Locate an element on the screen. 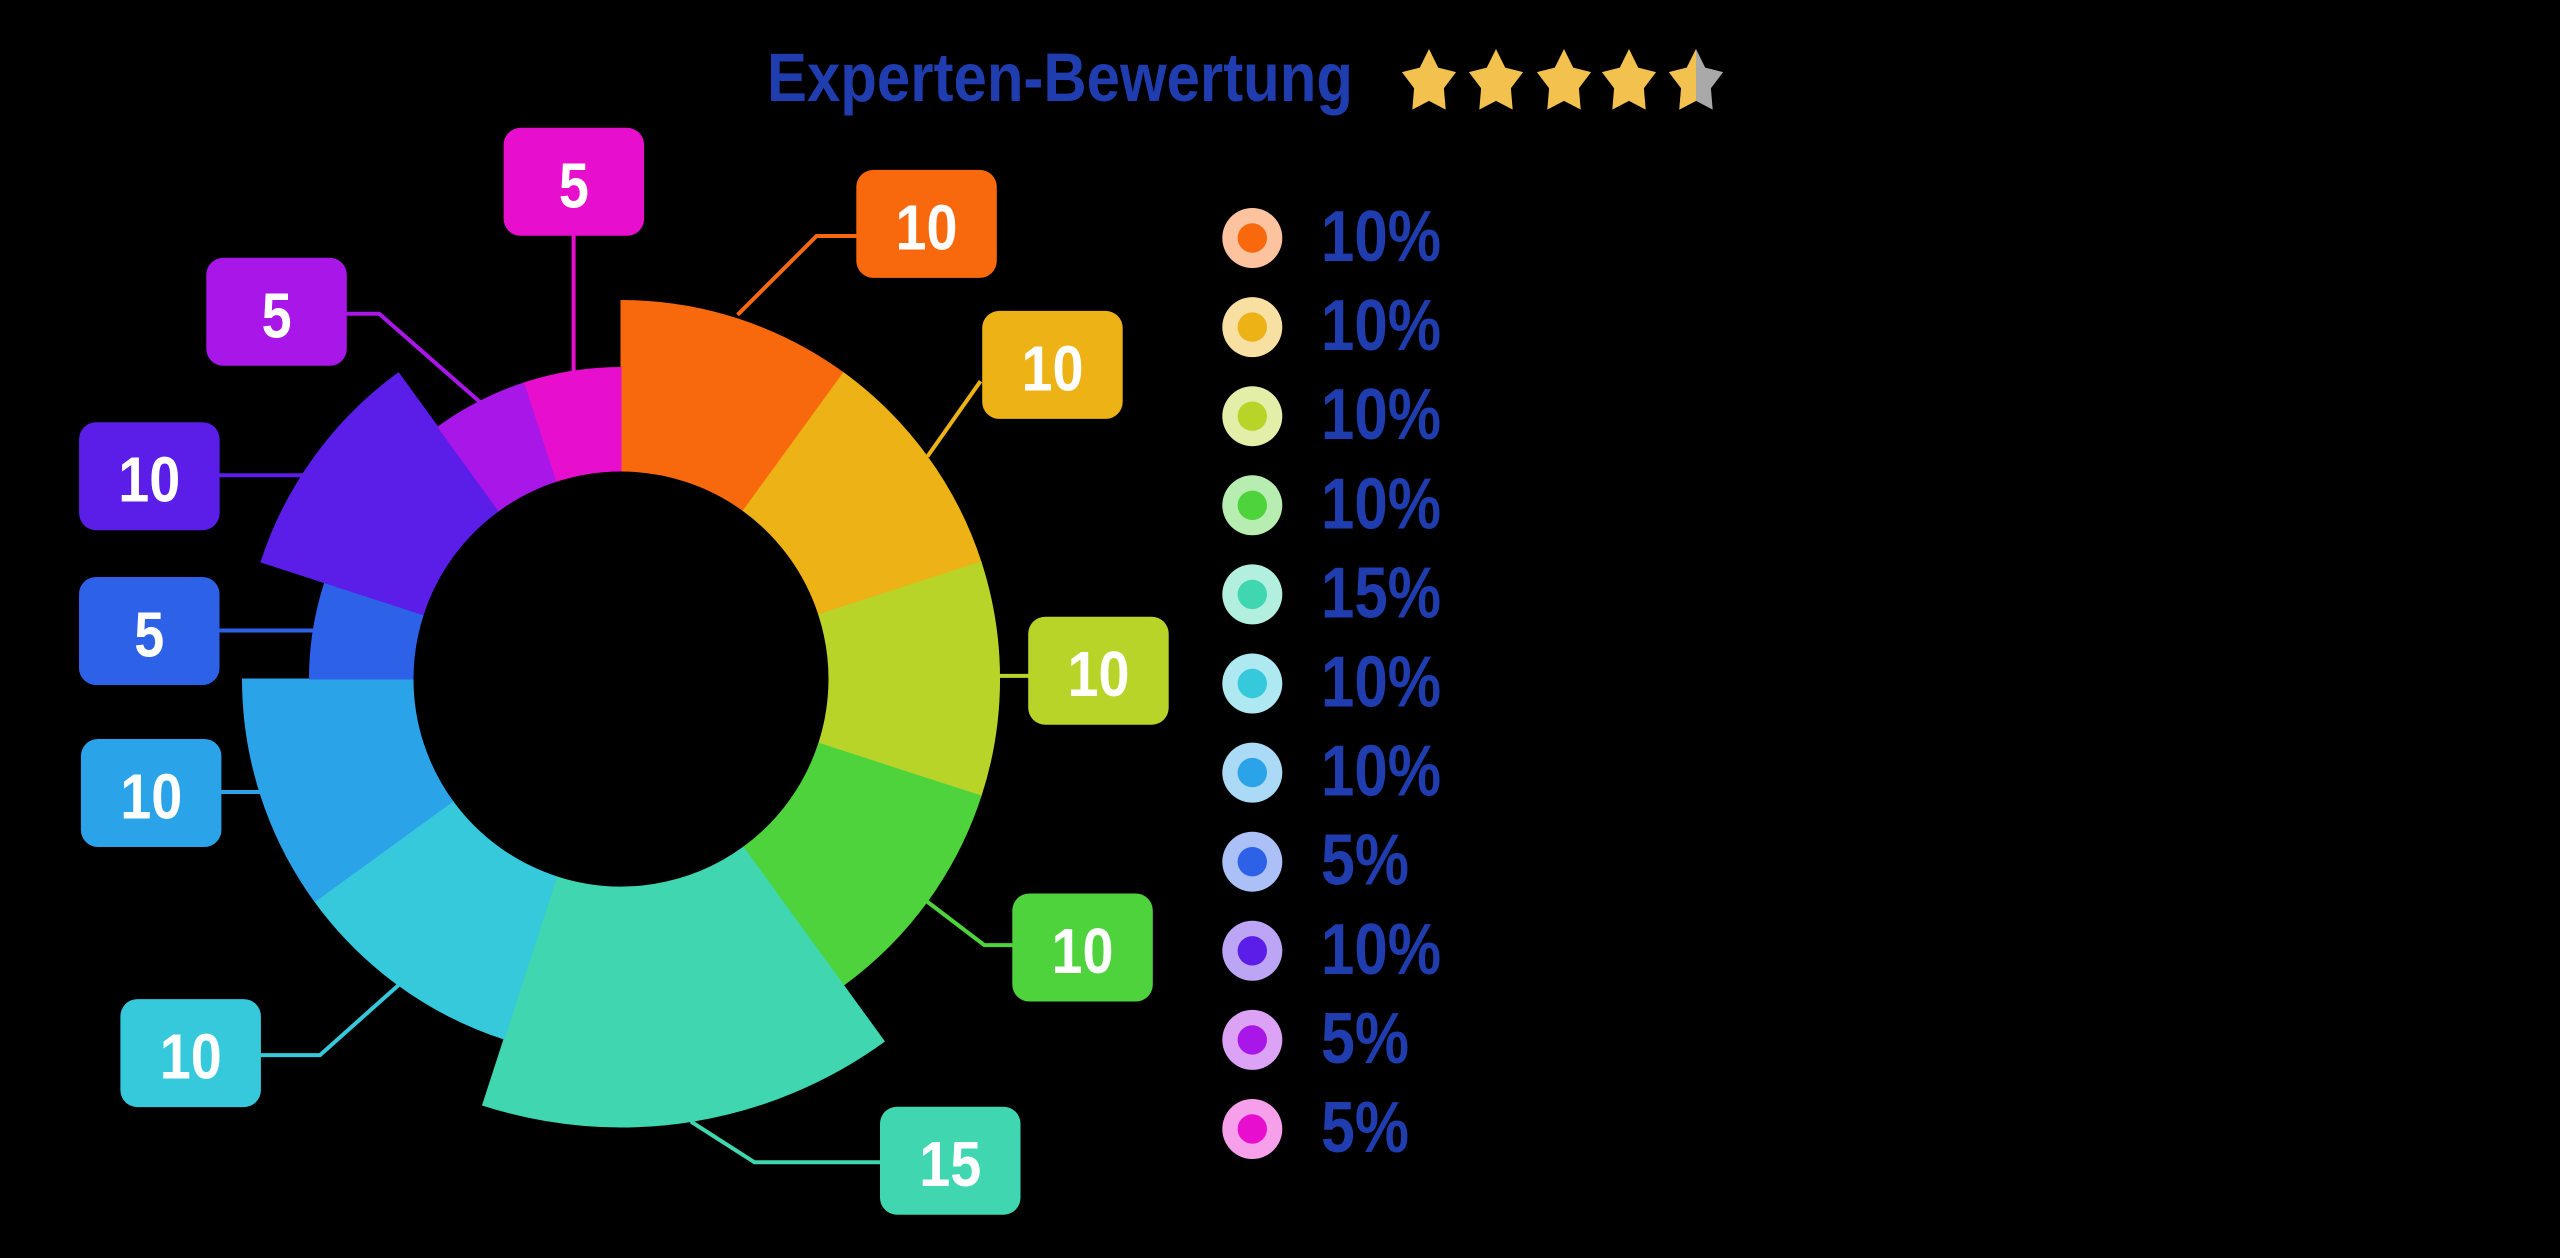 This screenshot has height=1258, width=2560. svg-text: 15% is located at coordinates (1381, 593).